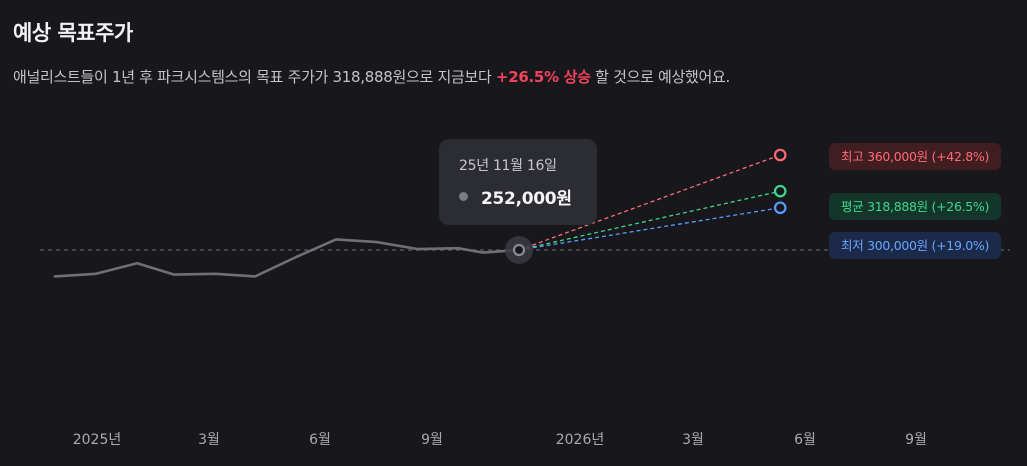 Image resolution: width=1027 pixels, height=466 pixels. I want to click on point-layer, so click(519, 250).